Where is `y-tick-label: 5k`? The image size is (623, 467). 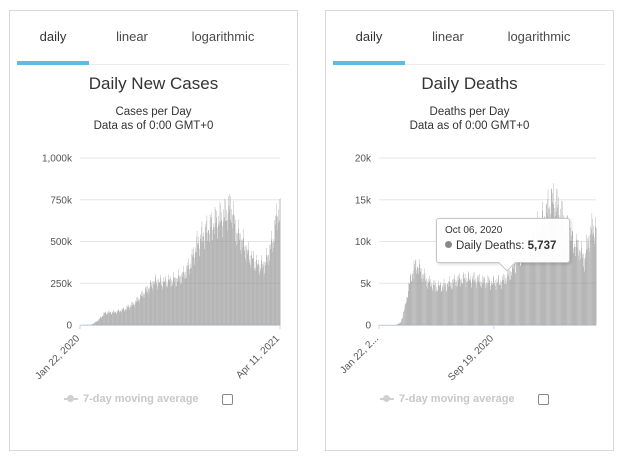
y-tick-label: 5k is located at coordinates (366, 284).